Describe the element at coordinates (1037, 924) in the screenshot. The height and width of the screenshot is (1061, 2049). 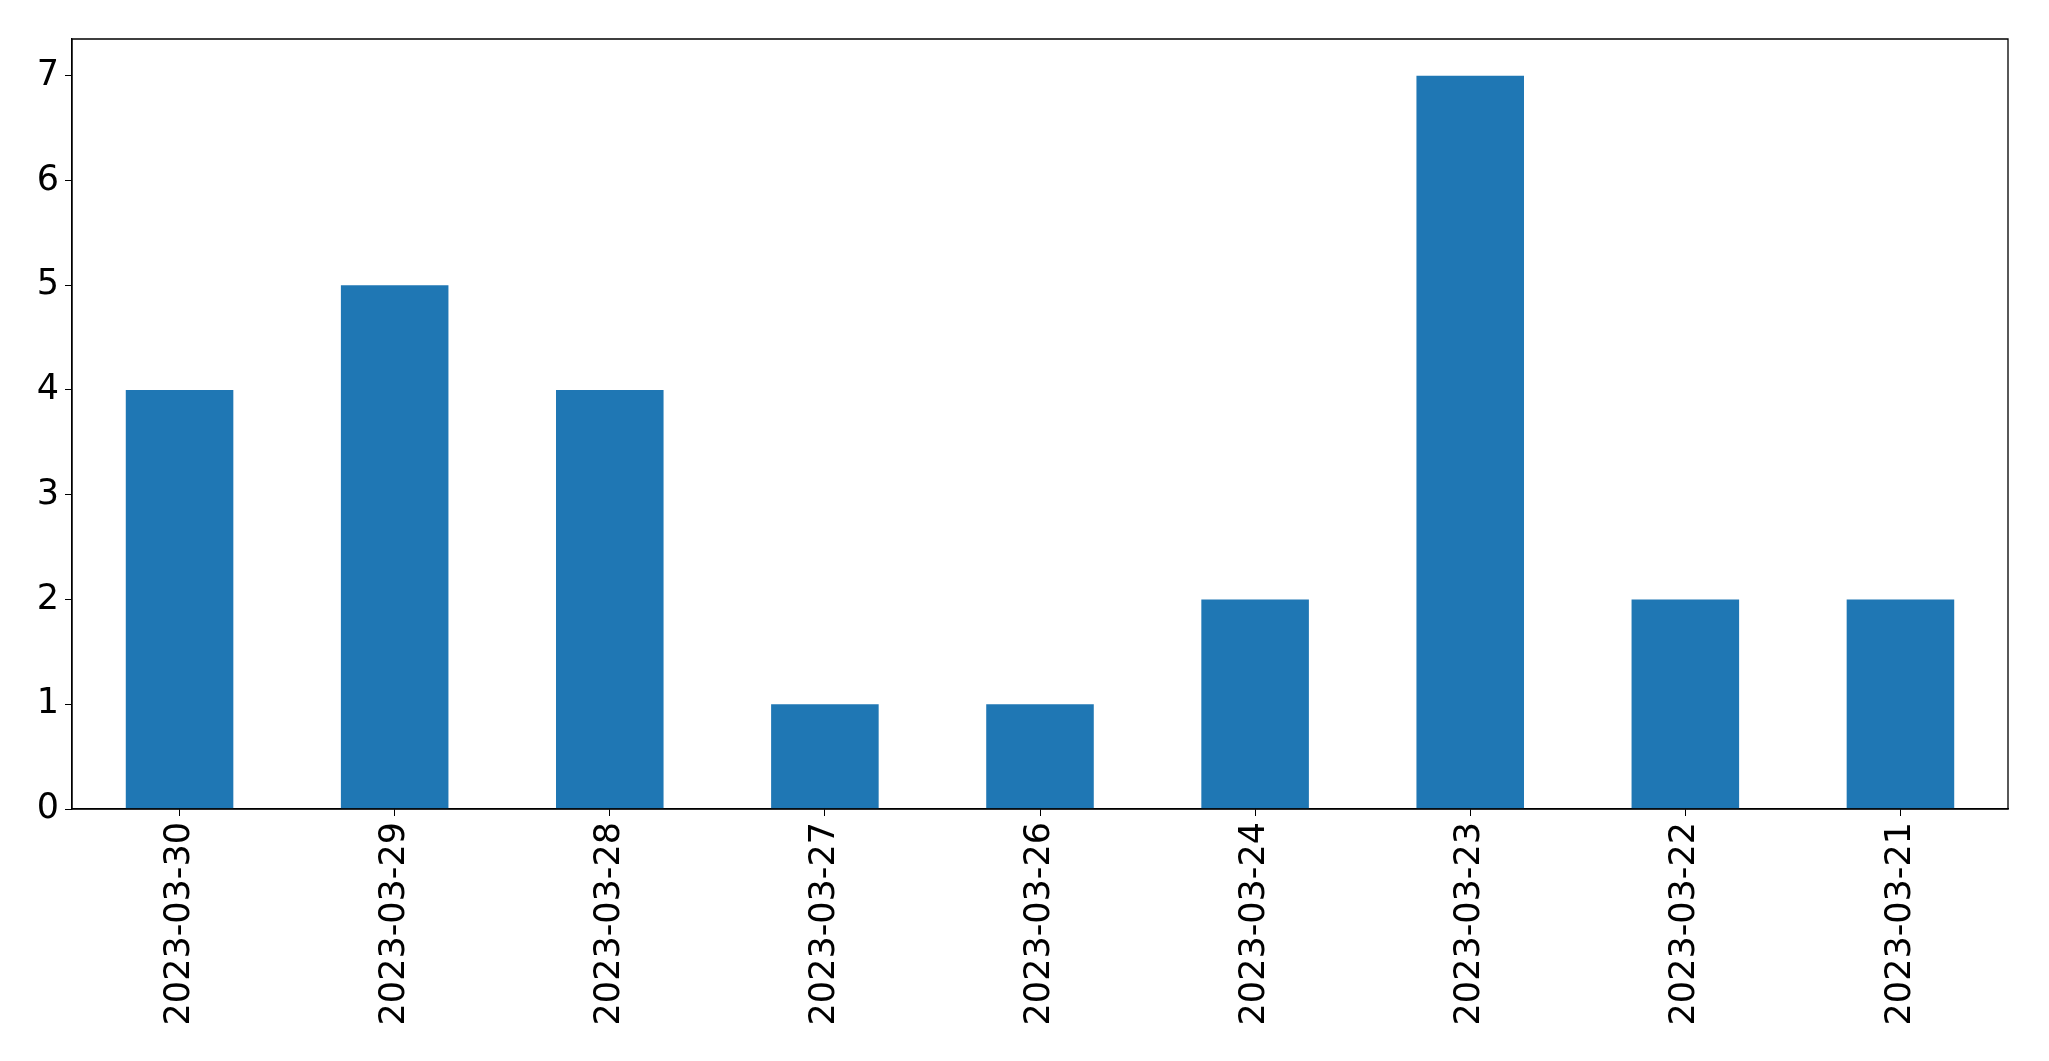
I see `x-tick-label: 2023-03-26` at that location.